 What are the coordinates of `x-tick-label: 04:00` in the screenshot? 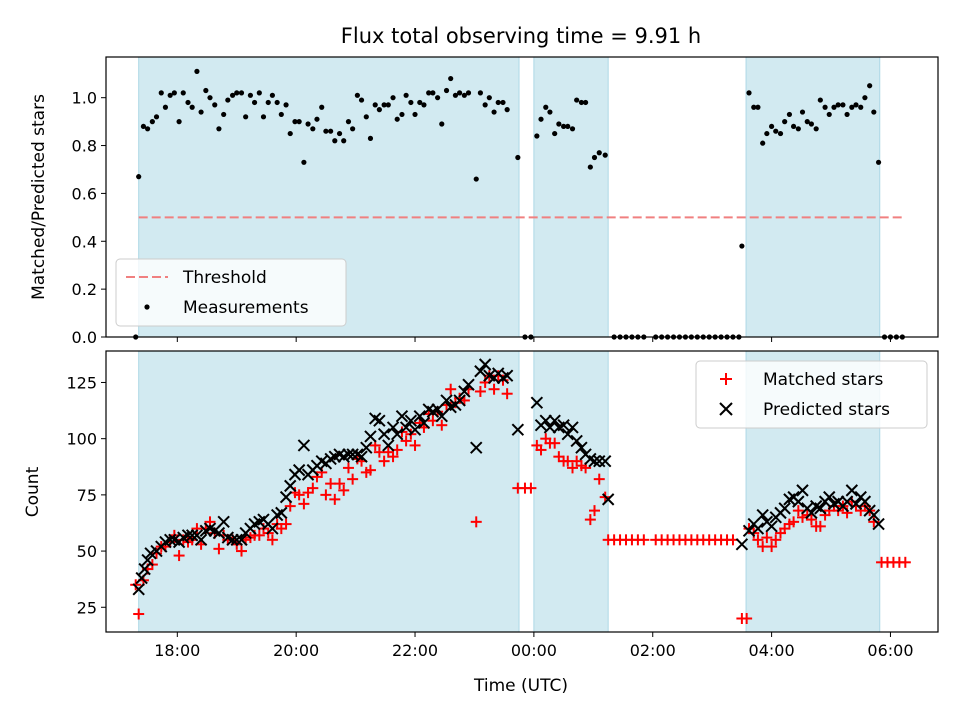 It's located at (772, 650).